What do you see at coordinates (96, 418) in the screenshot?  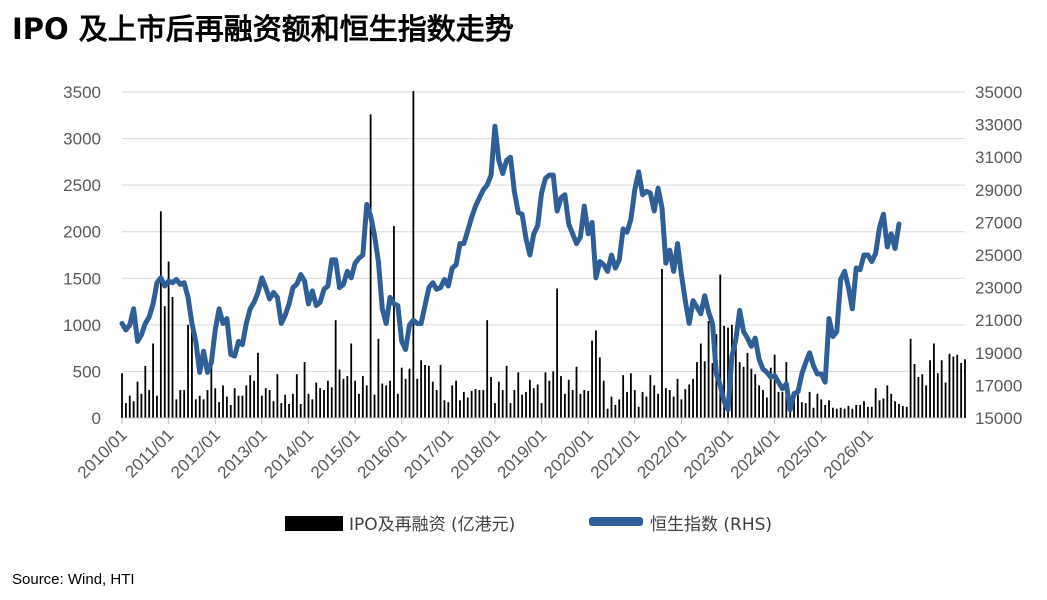 I see `left-tick-label: 0` at bounding box center [96, 418].